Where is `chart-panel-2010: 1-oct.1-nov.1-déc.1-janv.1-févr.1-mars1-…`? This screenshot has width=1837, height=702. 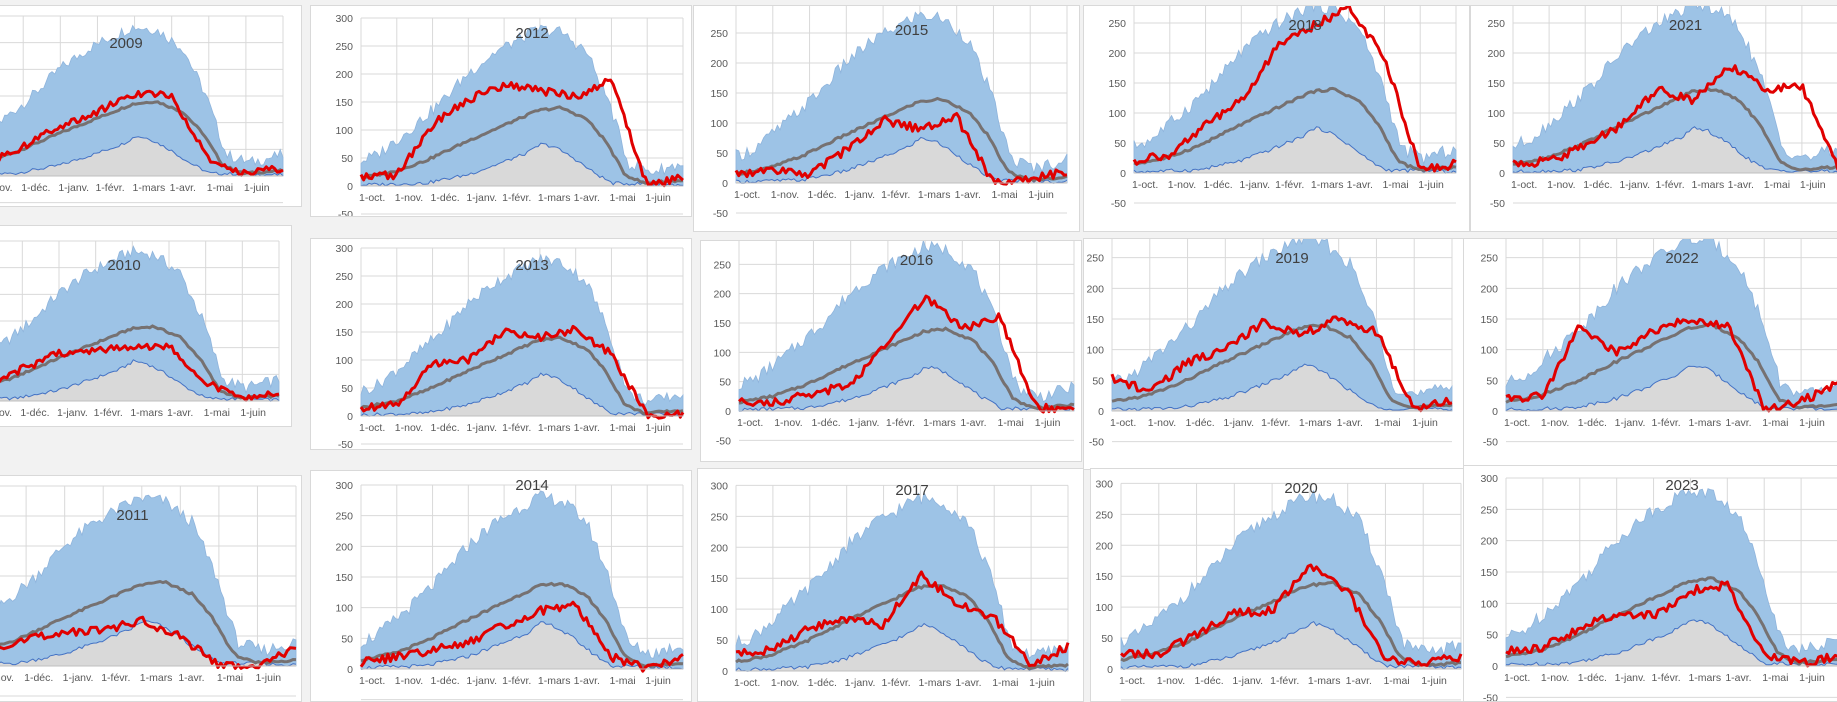 chart-panel-2010: 1-oct.1-nov.1-déc.1-janv.1-févr.1-mars1-… is located at coordinates (146, 326).